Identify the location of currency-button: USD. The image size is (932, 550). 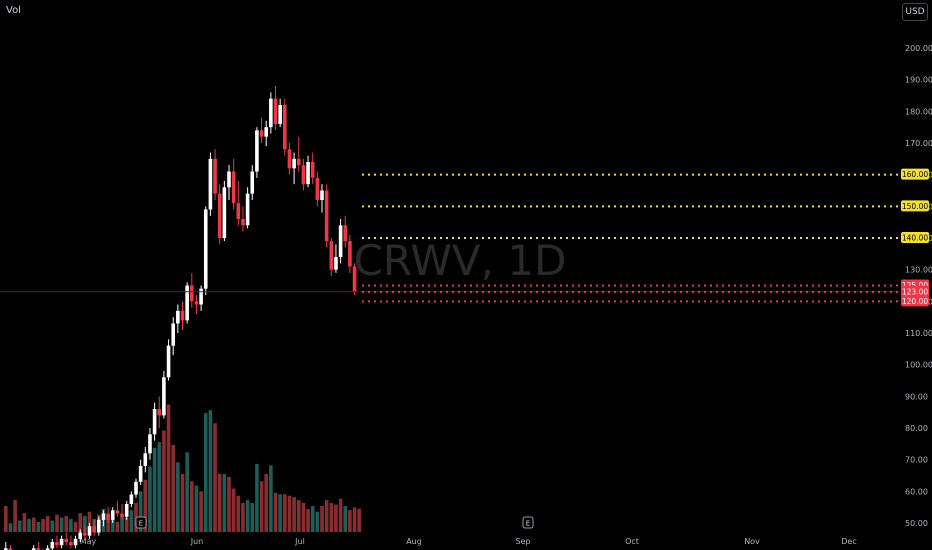
(915, 12).